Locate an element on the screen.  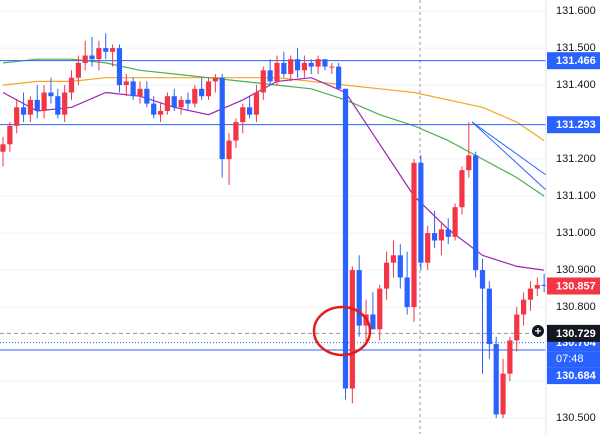
y-tick-label: 131.400 is located at coordinates (576, 85).